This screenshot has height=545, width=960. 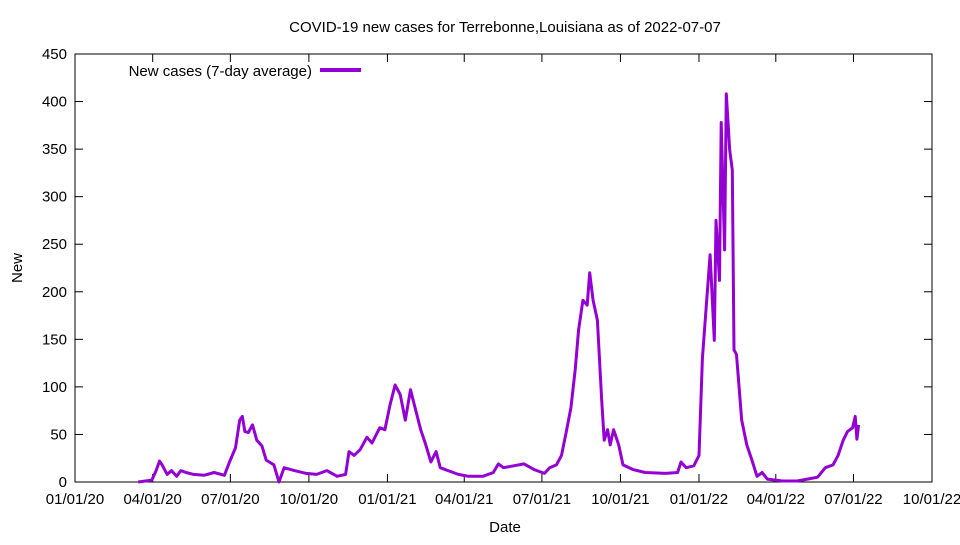 What do you see at coordinates (505, 527) in the screenshot?
I see `x-axis-label: Date` at bounding box center [505, 527].